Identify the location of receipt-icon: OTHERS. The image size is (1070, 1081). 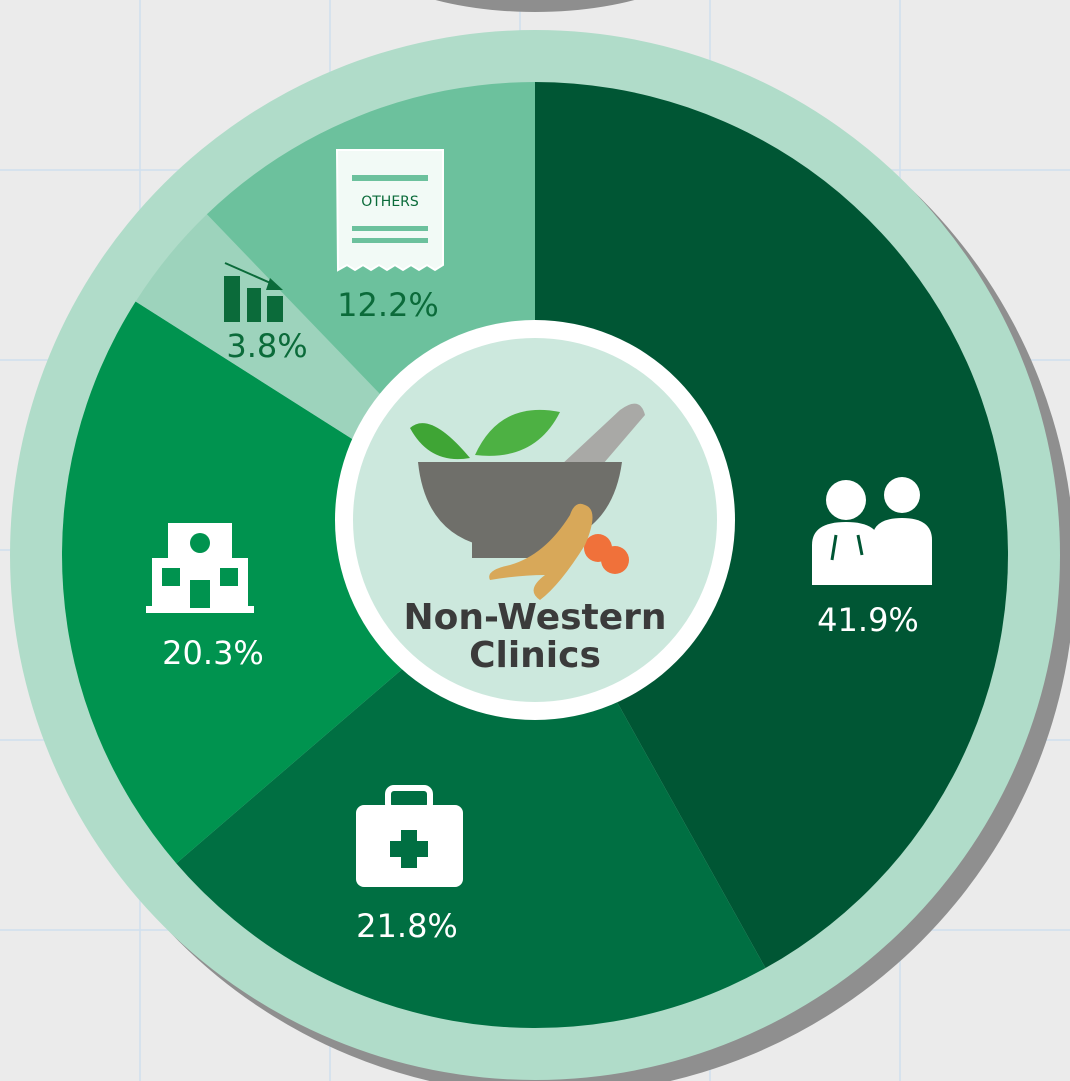
(389, 210).